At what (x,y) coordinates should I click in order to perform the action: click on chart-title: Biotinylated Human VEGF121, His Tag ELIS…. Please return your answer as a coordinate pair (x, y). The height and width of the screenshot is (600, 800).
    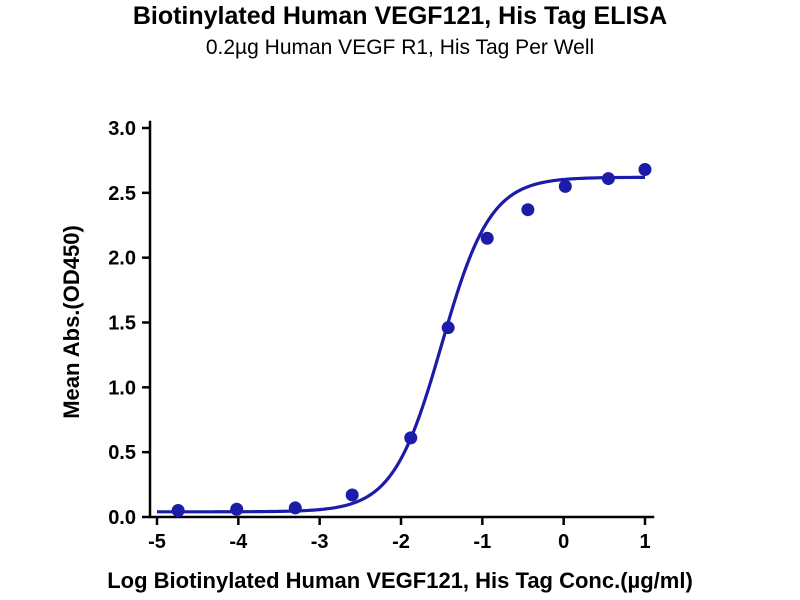
    Looking at the image, I should click on (400, 16).